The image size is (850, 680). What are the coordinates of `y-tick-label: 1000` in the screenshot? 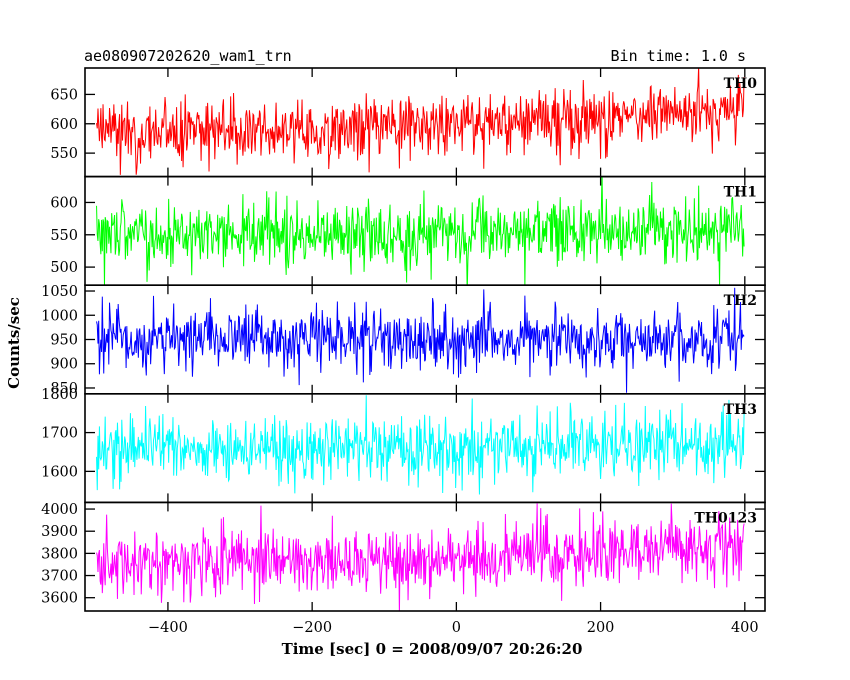 It's located at (59, 316).